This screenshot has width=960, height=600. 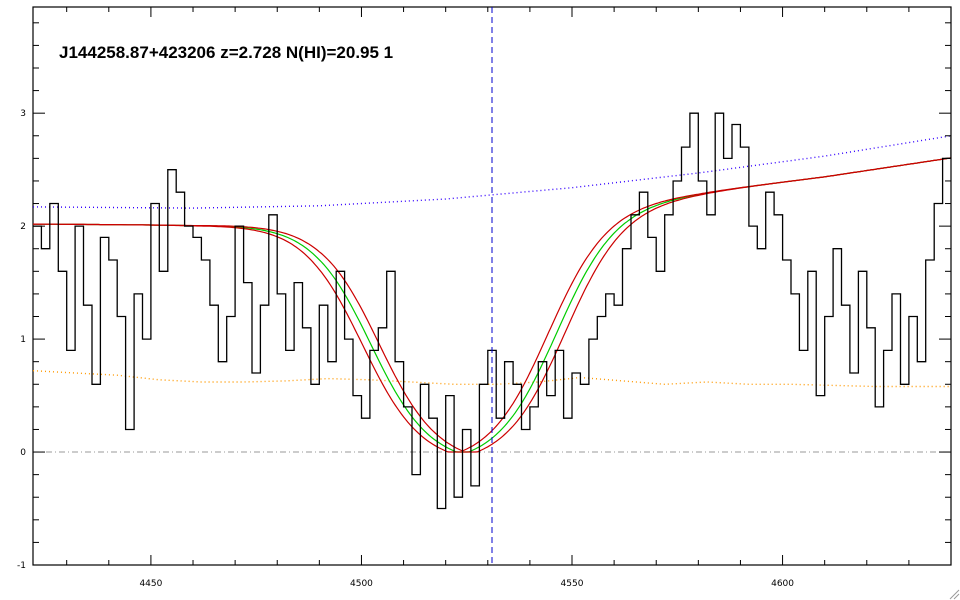 What do you see at coordinates (23, 453) in the screenshot?
I see `y-tick-label: 0` at bounding box center [23, 453].